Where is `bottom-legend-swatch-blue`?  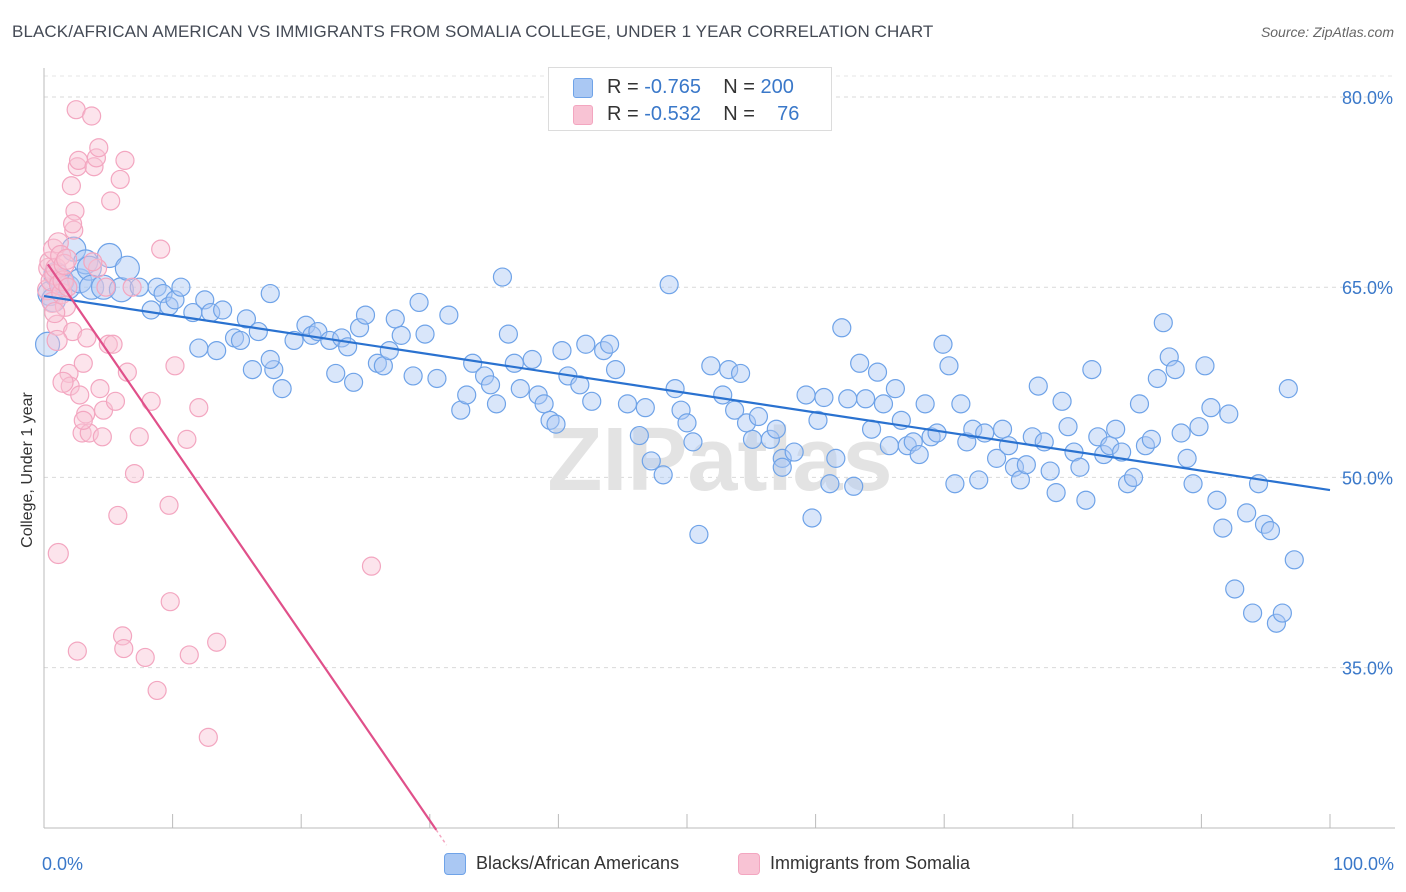 bottom-legend-swatch-blue is located at coordinates (455, 864).